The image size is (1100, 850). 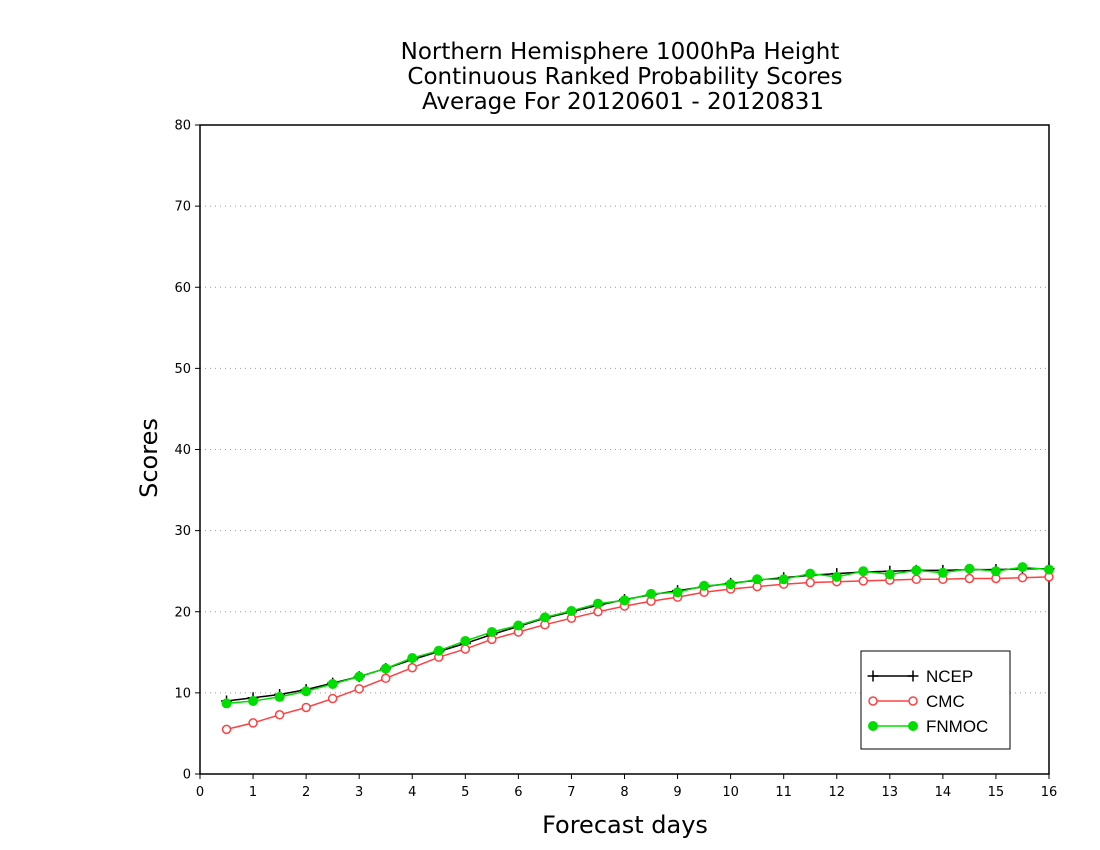 What do you see at coordinates (920, 676) in the screenshot?
I see `legend-item-ncep: NCEP` at bounding box center [920, 676].